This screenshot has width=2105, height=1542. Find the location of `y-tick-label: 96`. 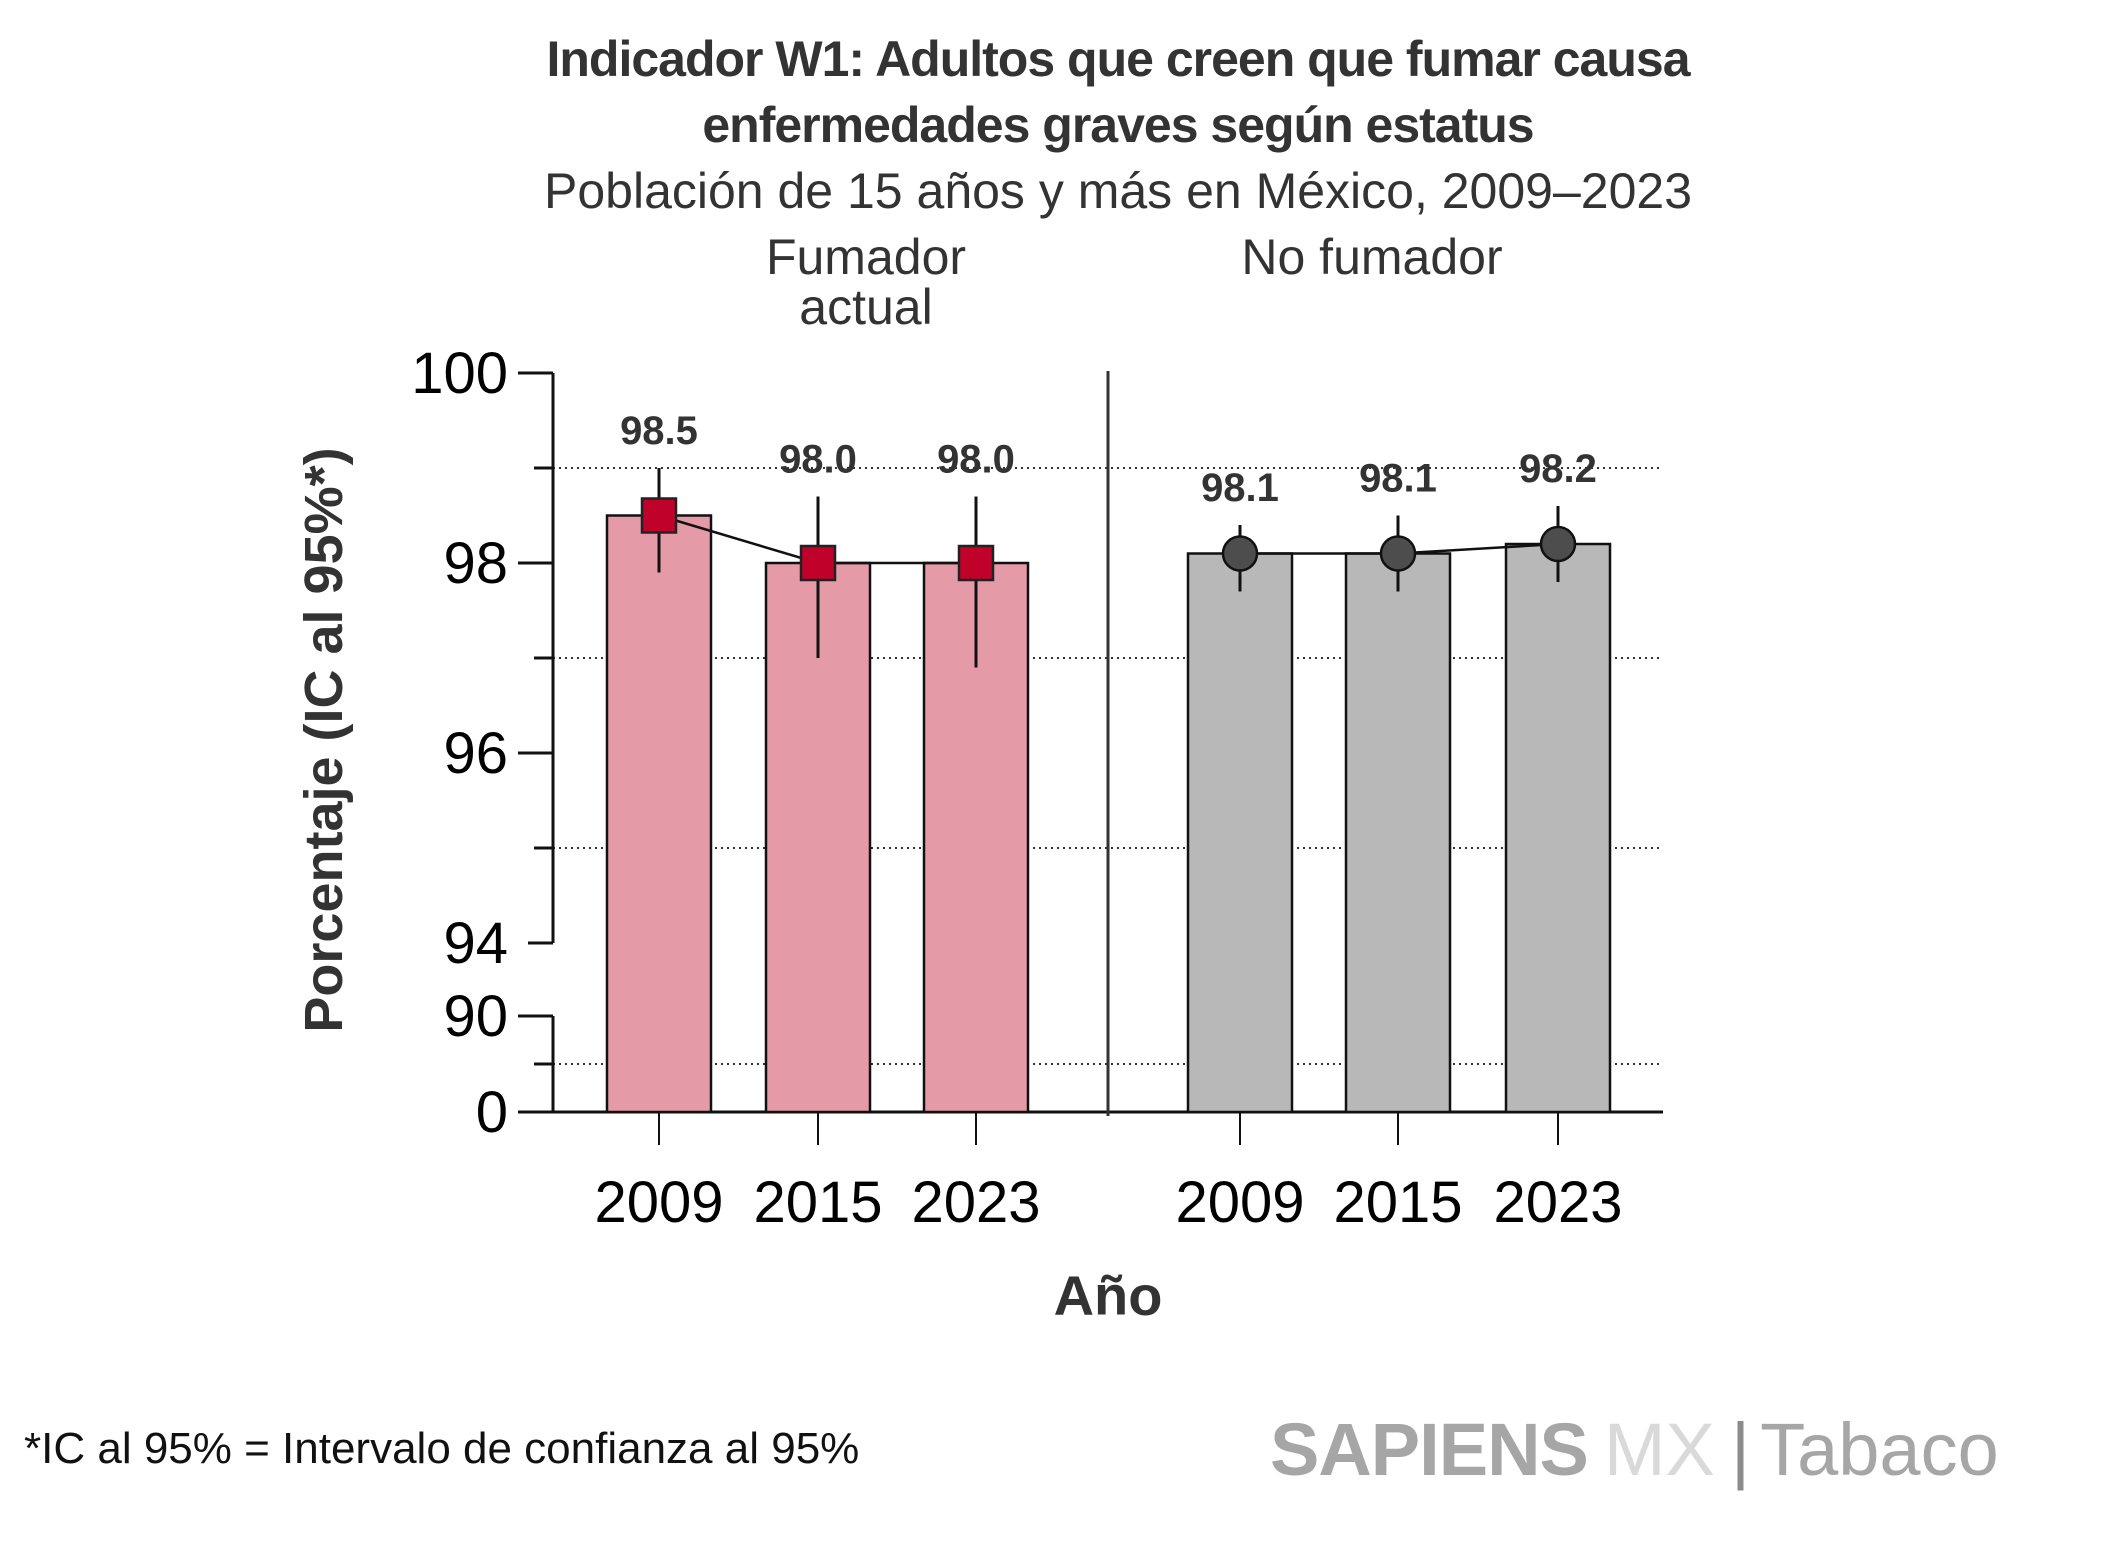

y-tick-label: 96 is located at coordinates (475, 753).